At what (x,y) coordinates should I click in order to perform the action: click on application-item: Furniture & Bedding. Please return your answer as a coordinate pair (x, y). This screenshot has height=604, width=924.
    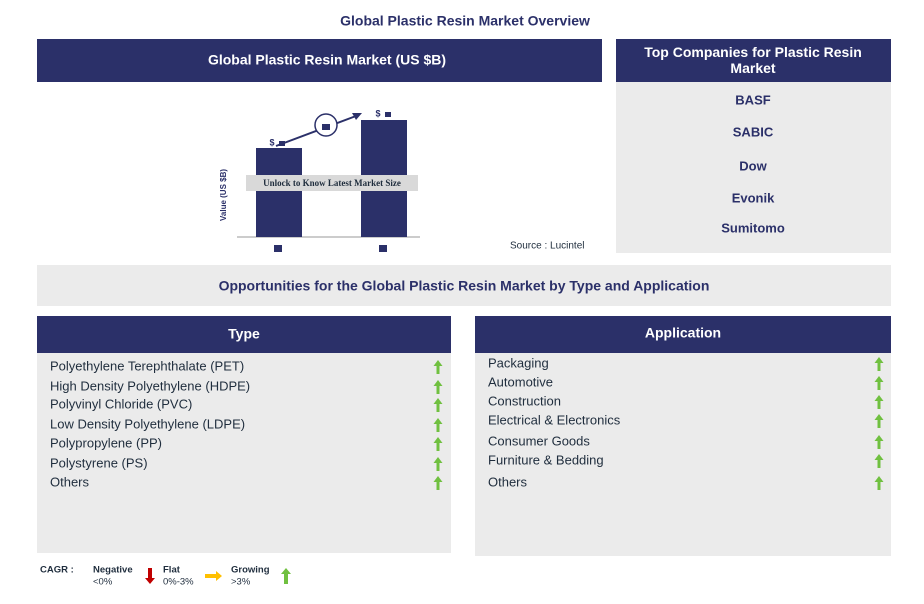
    Looking at the image, I should click on (546, 459).